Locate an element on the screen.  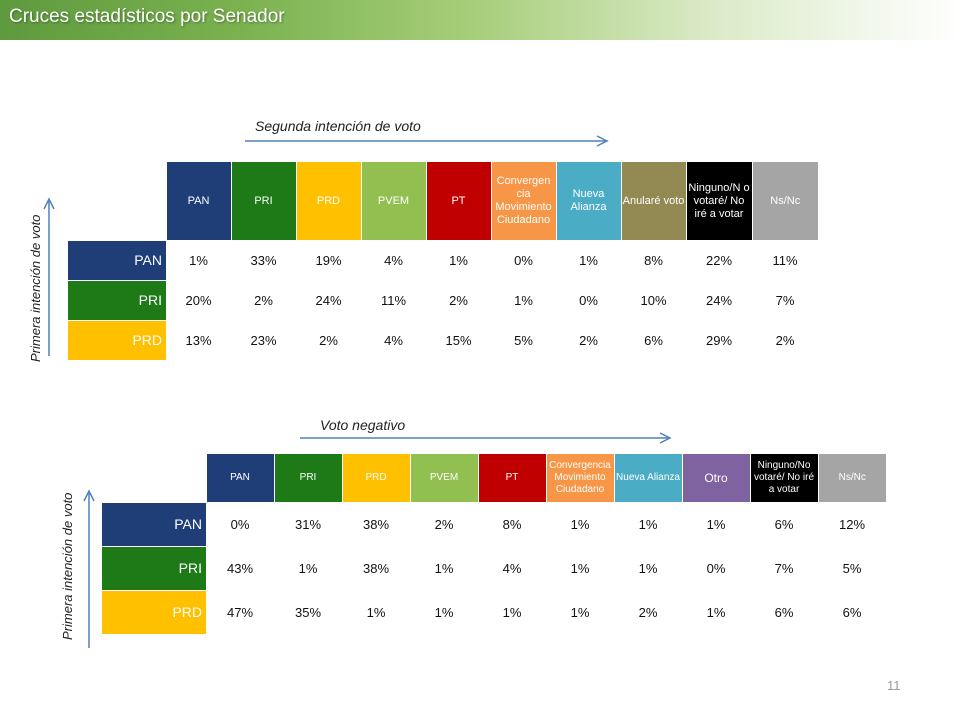
table2-cell: 8% is located at coordinates (512, 524).